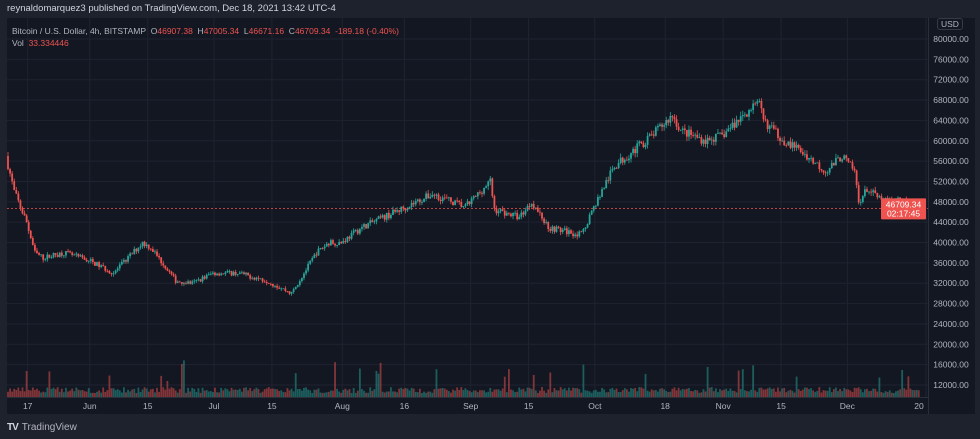 Image resolution: width=980 pixels, height=439 pixels. What do you see at coordinates (950, 24) in the screenshot?
I see `currency-label: USD` at bounding box center [950, 24].